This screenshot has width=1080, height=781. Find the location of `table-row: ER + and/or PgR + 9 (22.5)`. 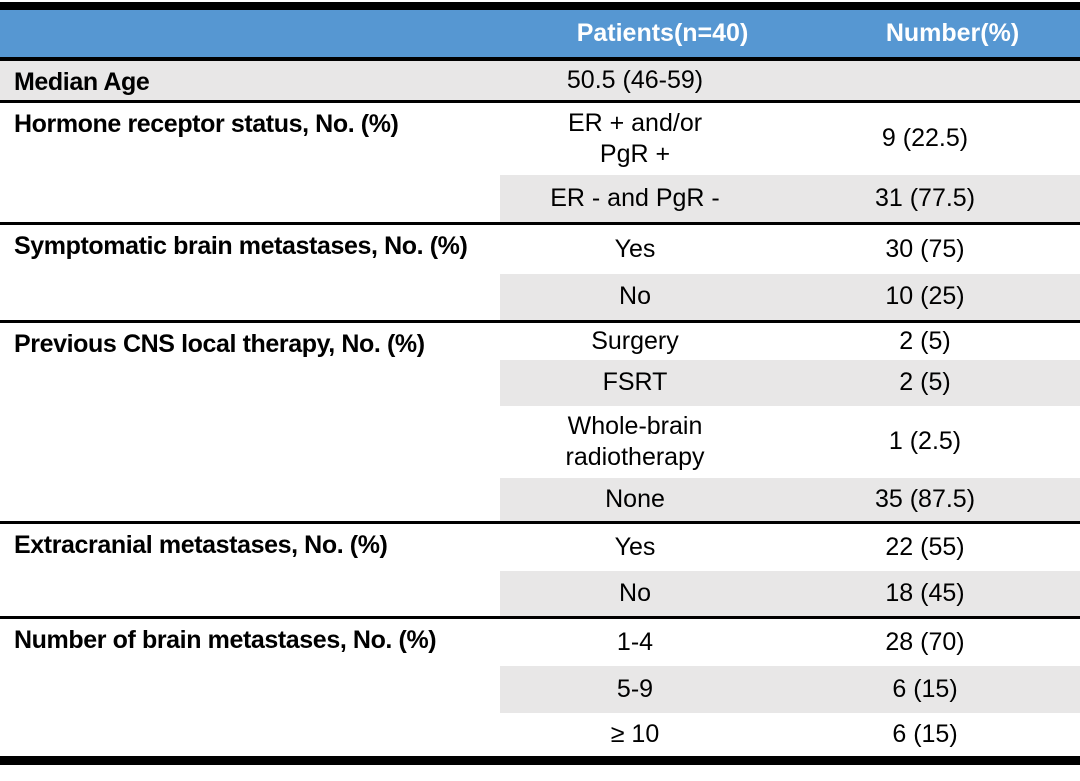

table-row: ER + and/or PgR + 9 (22.5) is located at coordinates (790, 139).